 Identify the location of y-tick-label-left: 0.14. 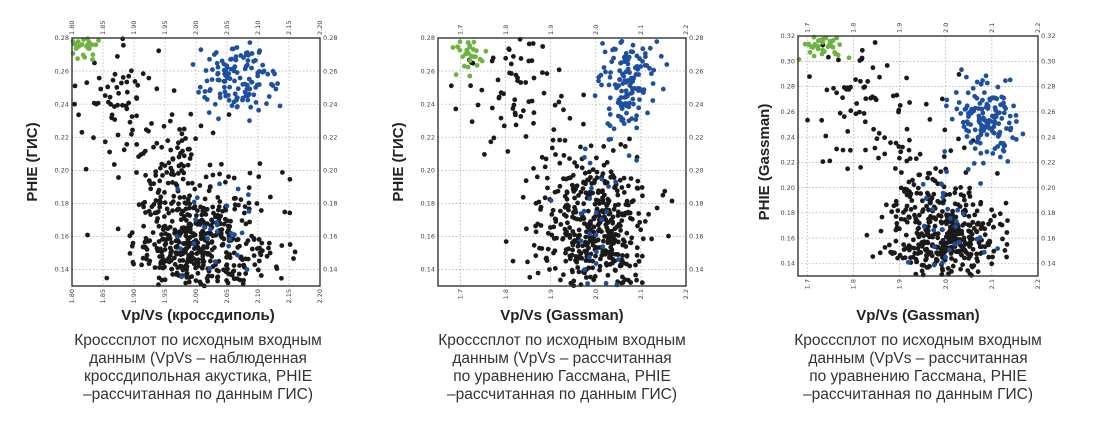
(428, 270).